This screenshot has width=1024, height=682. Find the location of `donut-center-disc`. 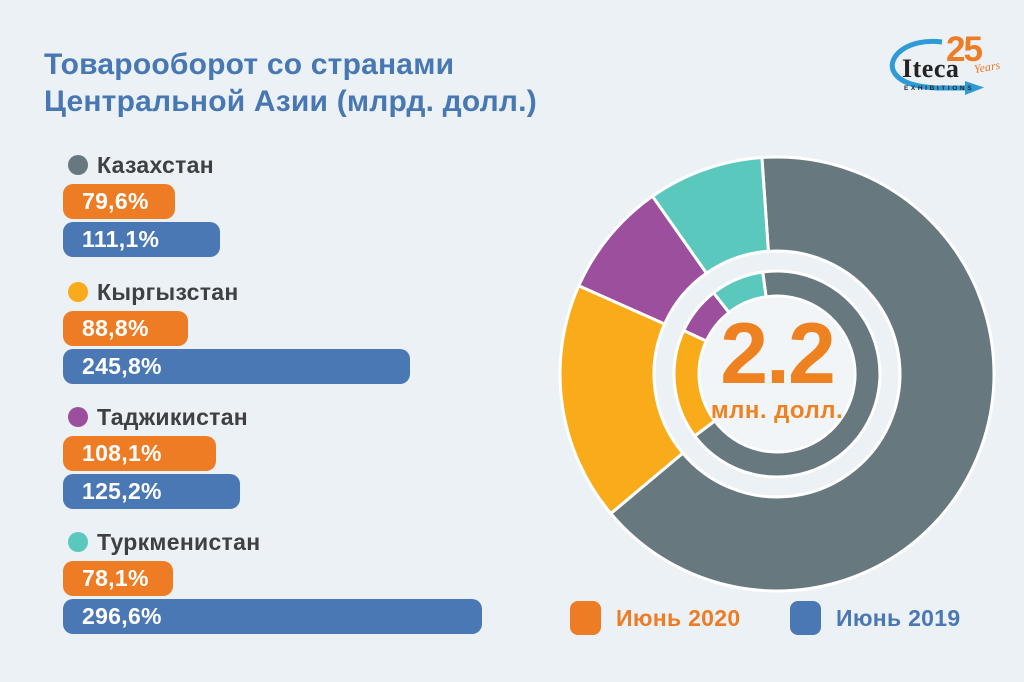

donut-center-disc is located at coordinates (777, 374).